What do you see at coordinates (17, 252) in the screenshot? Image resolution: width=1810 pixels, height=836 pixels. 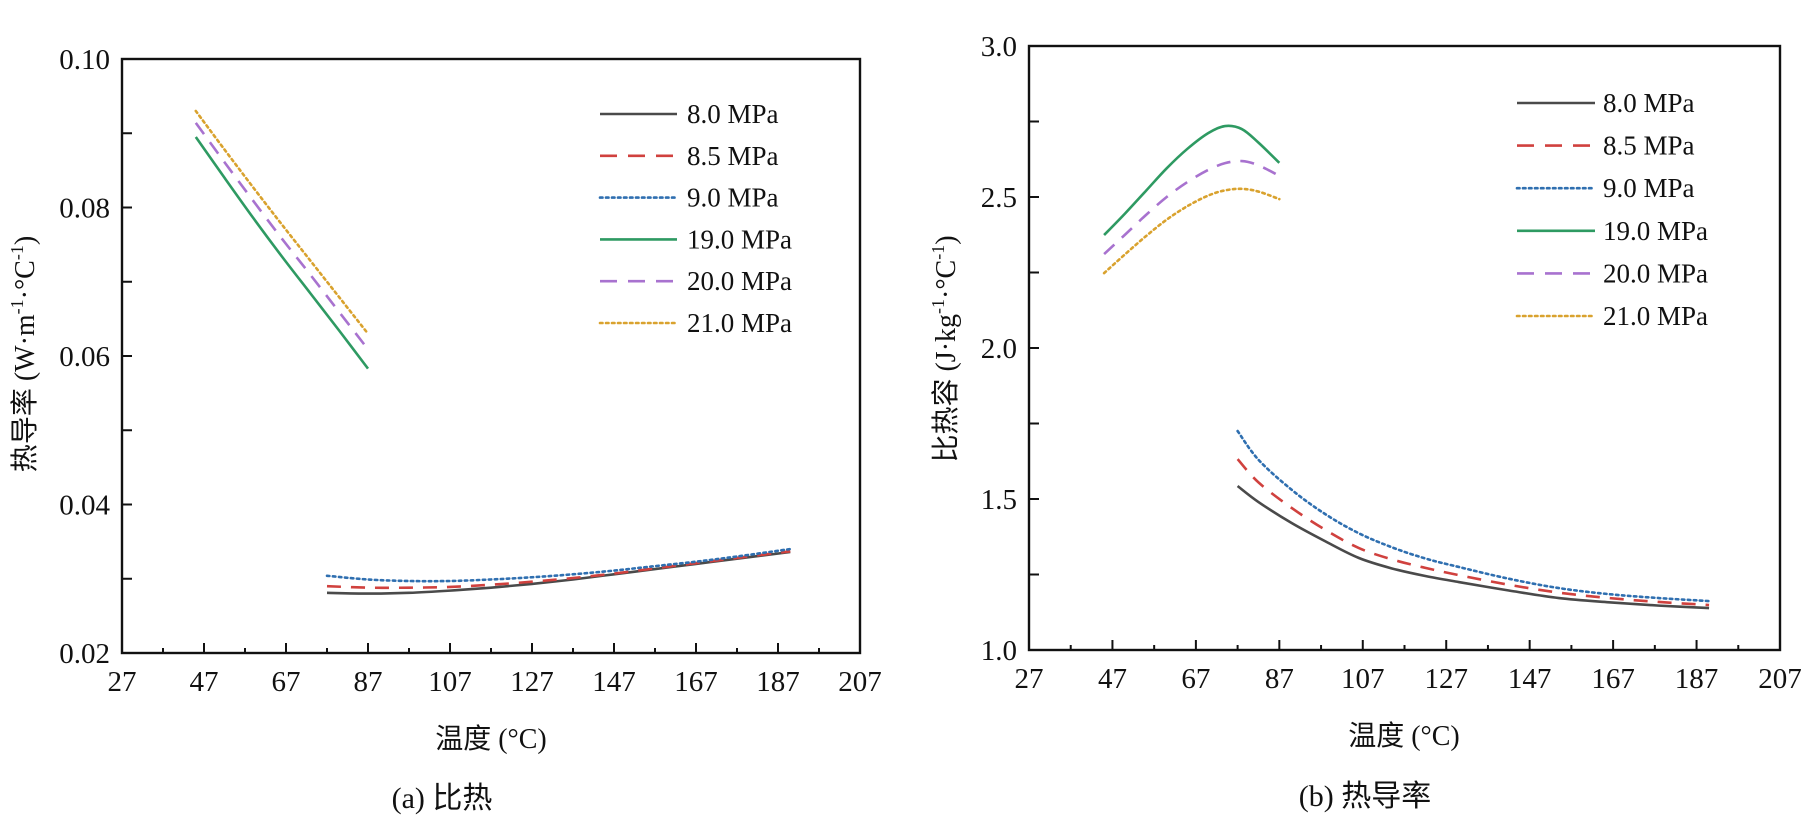 I see `y-axis-title-a-sup2: -1` at bounding box center [17, 252].